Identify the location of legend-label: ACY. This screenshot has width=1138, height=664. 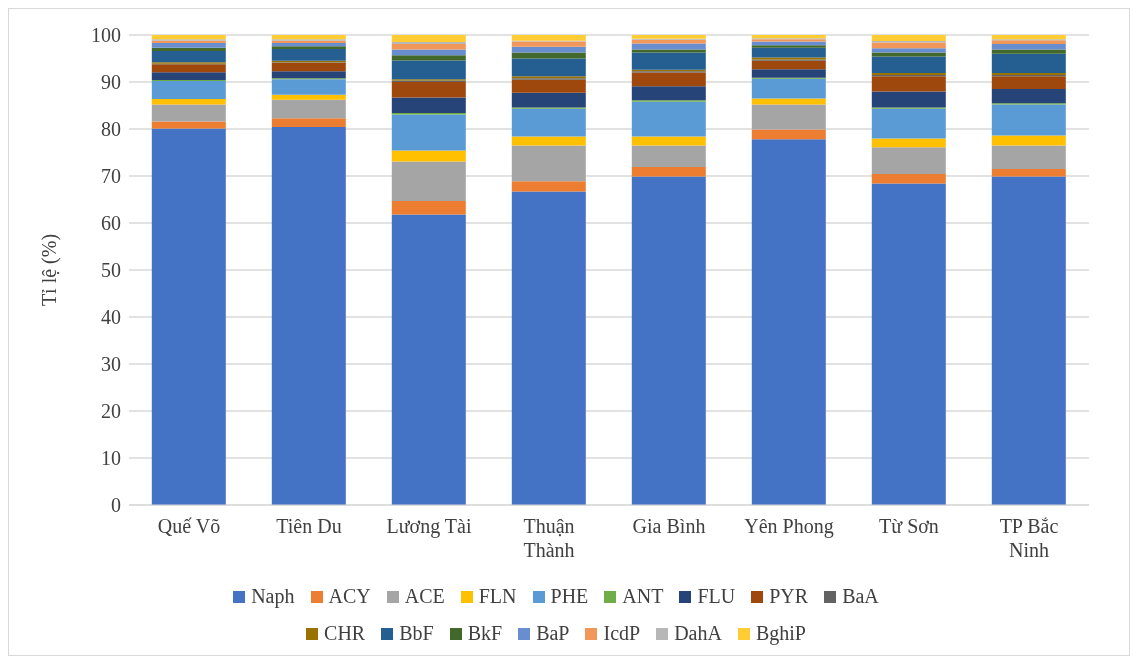
(349, 596).